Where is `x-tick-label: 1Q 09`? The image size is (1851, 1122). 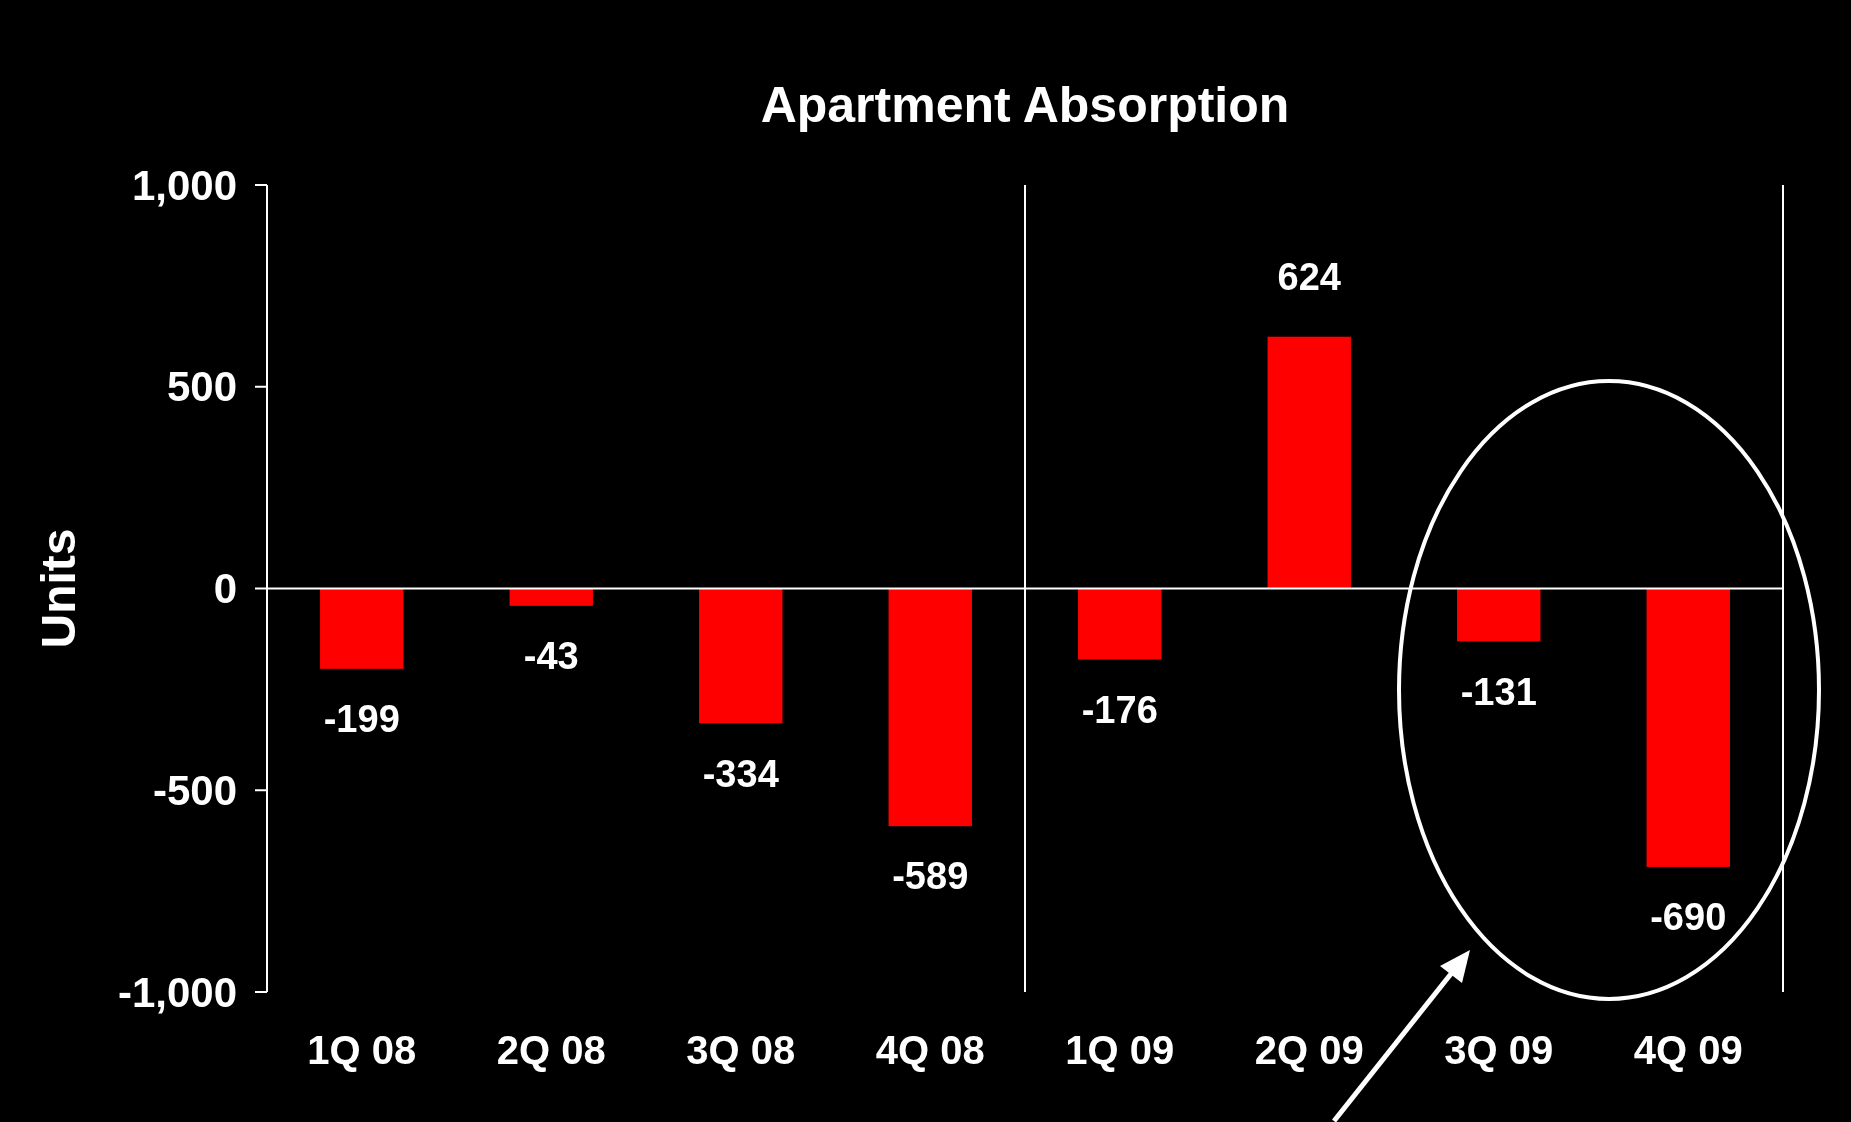 x-tick-label: 1Q 09 is located at coordinates (1120, 1050).